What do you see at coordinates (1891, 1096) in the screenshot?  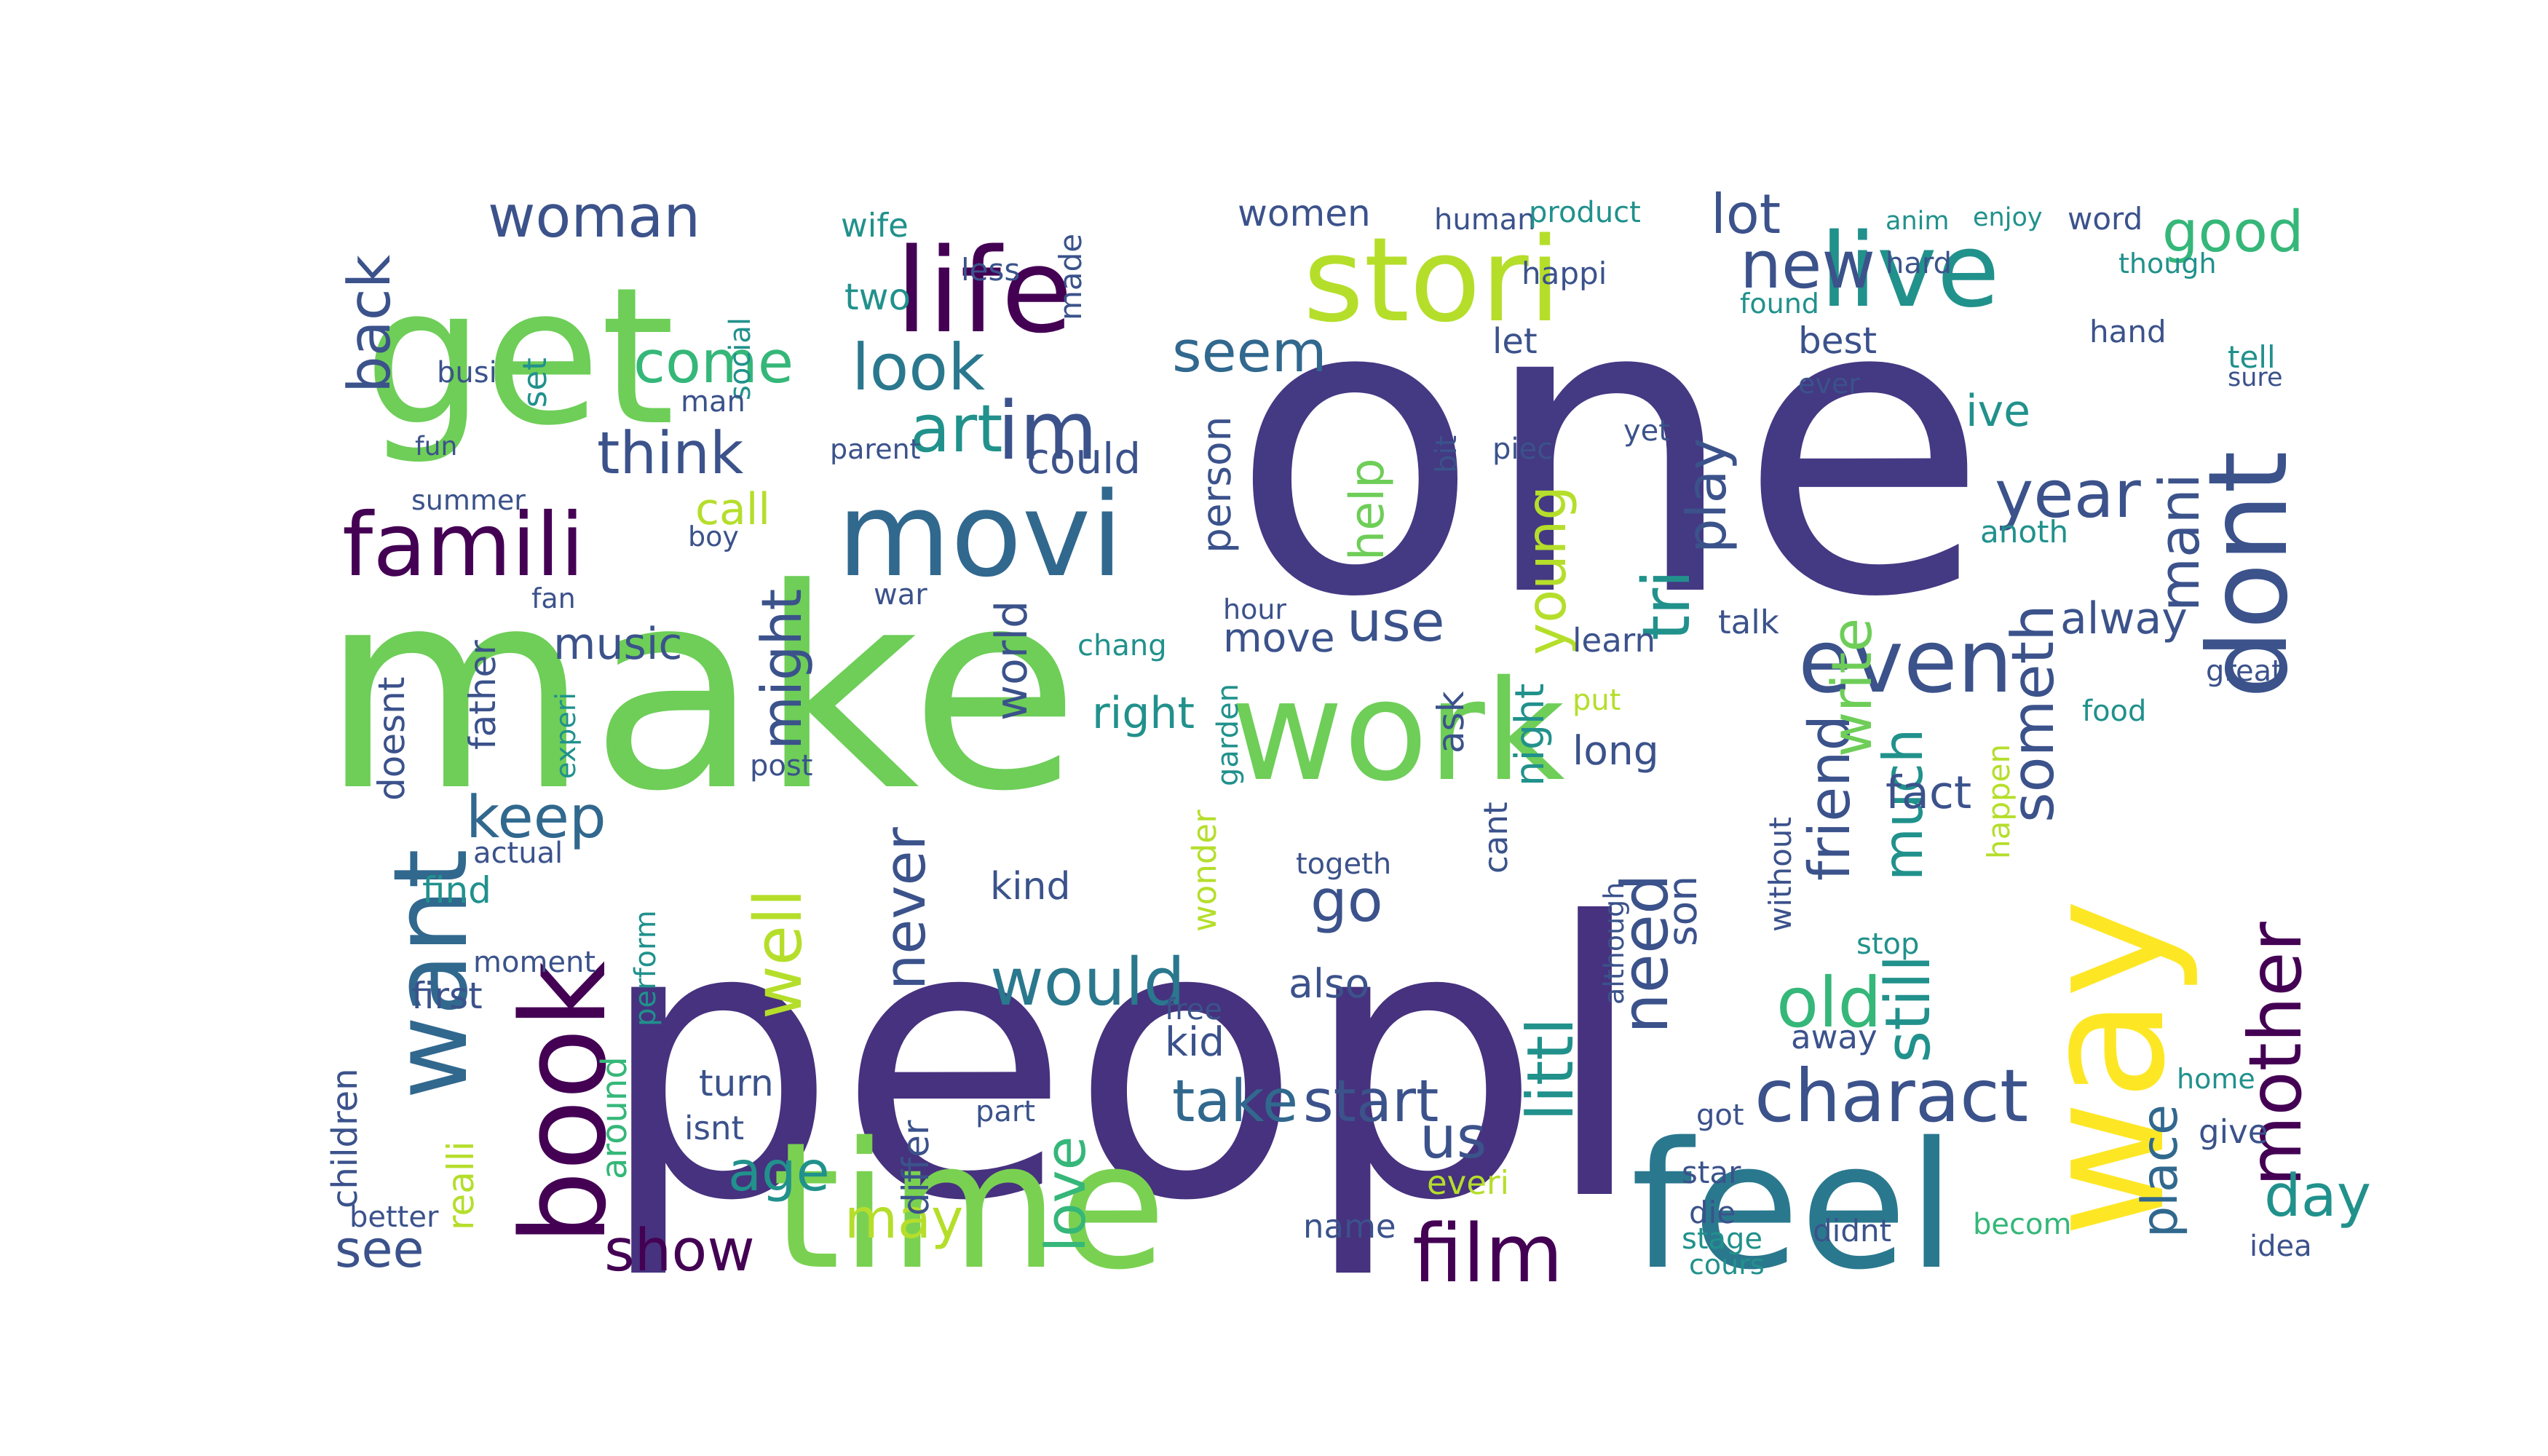 I see `word-charact: charact` at bounding box center [1891, 1096].